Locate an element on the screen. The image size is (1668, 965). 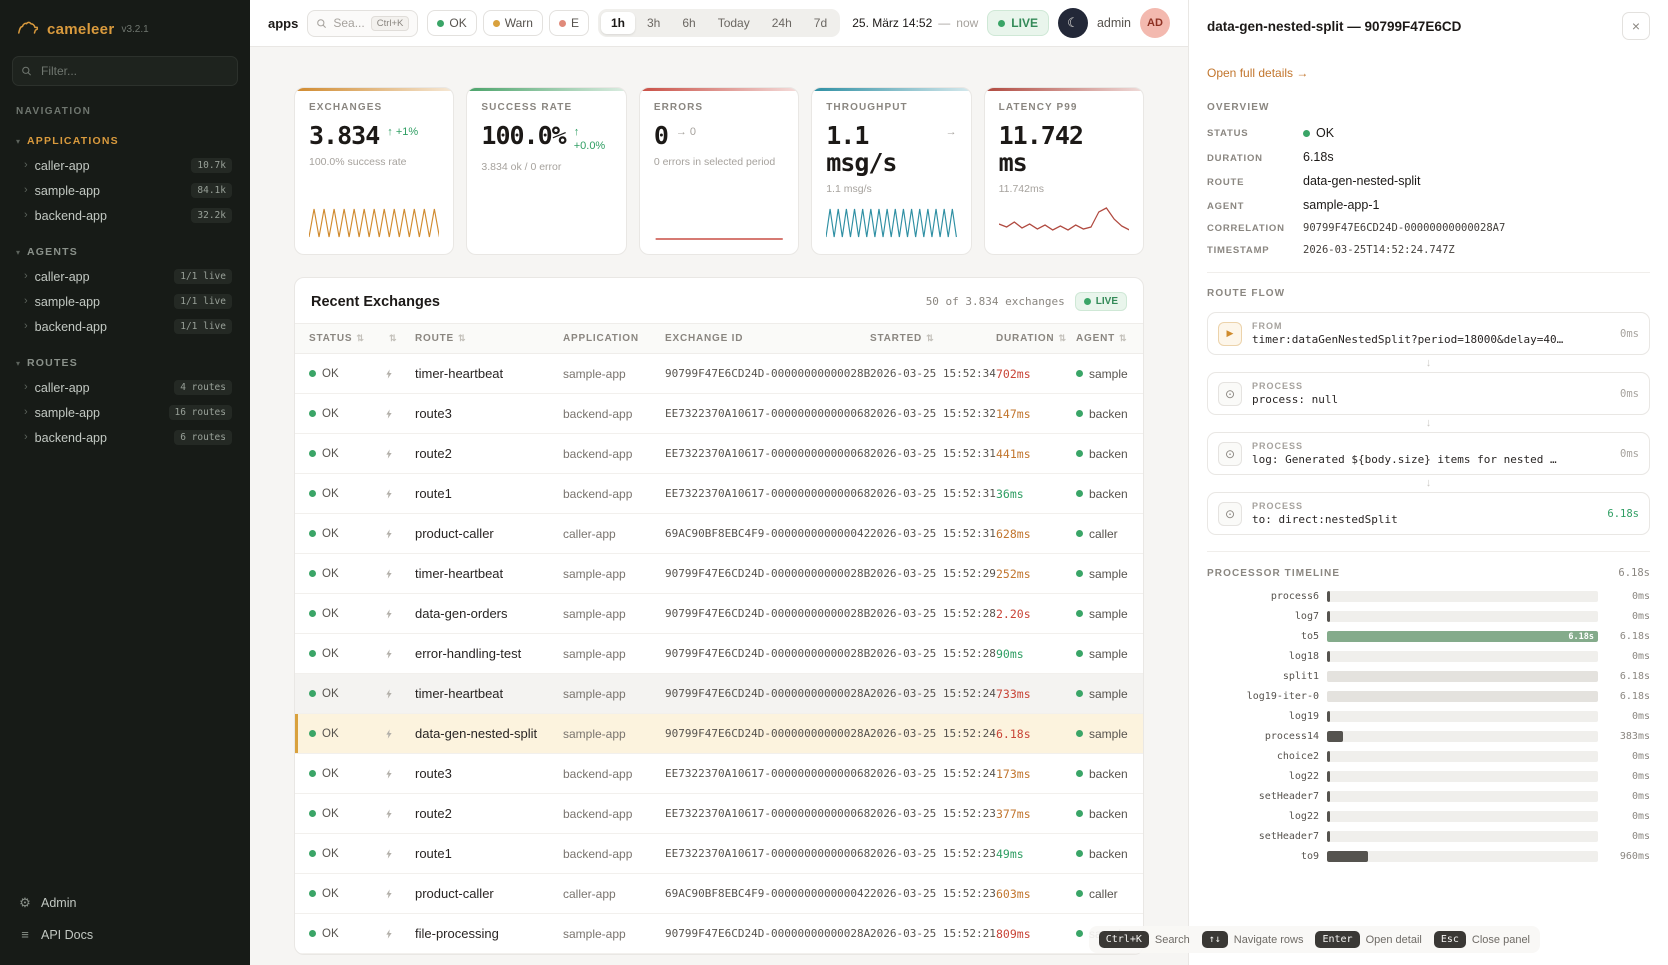
range-today: Today is located at coordinates (734, 23).